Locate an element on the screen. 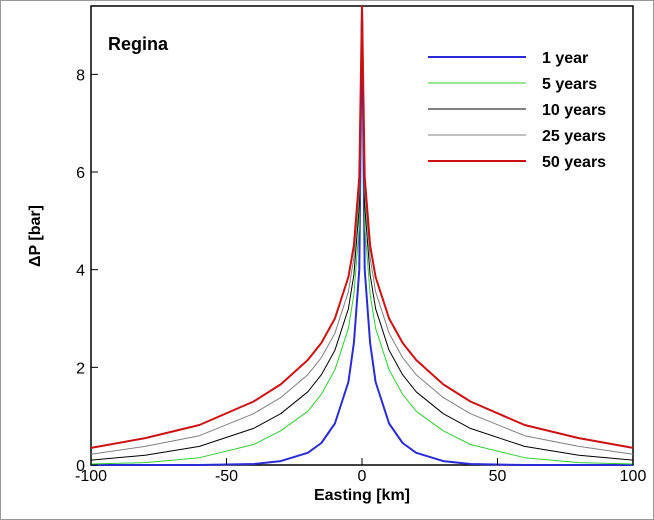  x-tick-label-2: 0 is located at coordinates (362, 476).